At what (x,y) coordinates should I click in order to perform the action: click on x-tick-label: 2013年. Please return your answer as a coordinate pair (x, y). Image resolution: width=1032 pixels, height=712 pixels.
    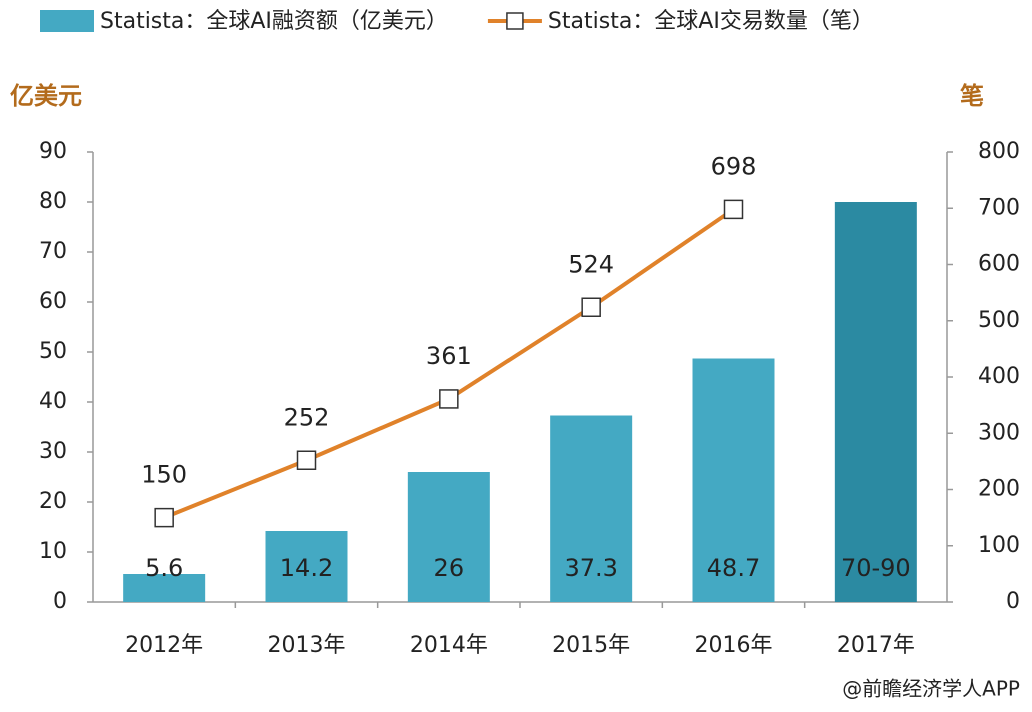
    Looking at the image, I should click on (307, 645).